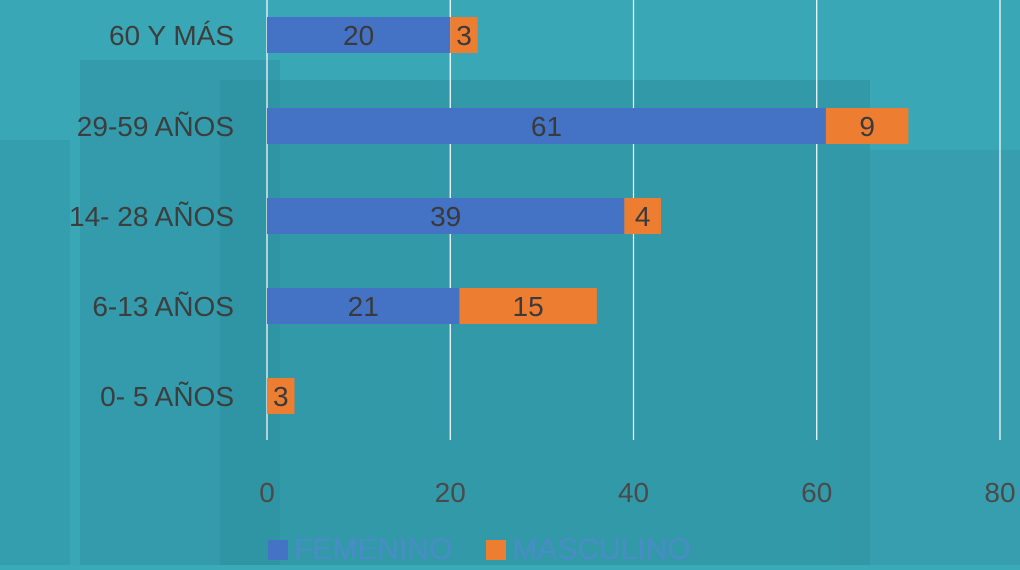 Image resolution: width=1020 pixels, height=570 pixels. I want to click on legend-swatch-masculino, so click(496, 550).